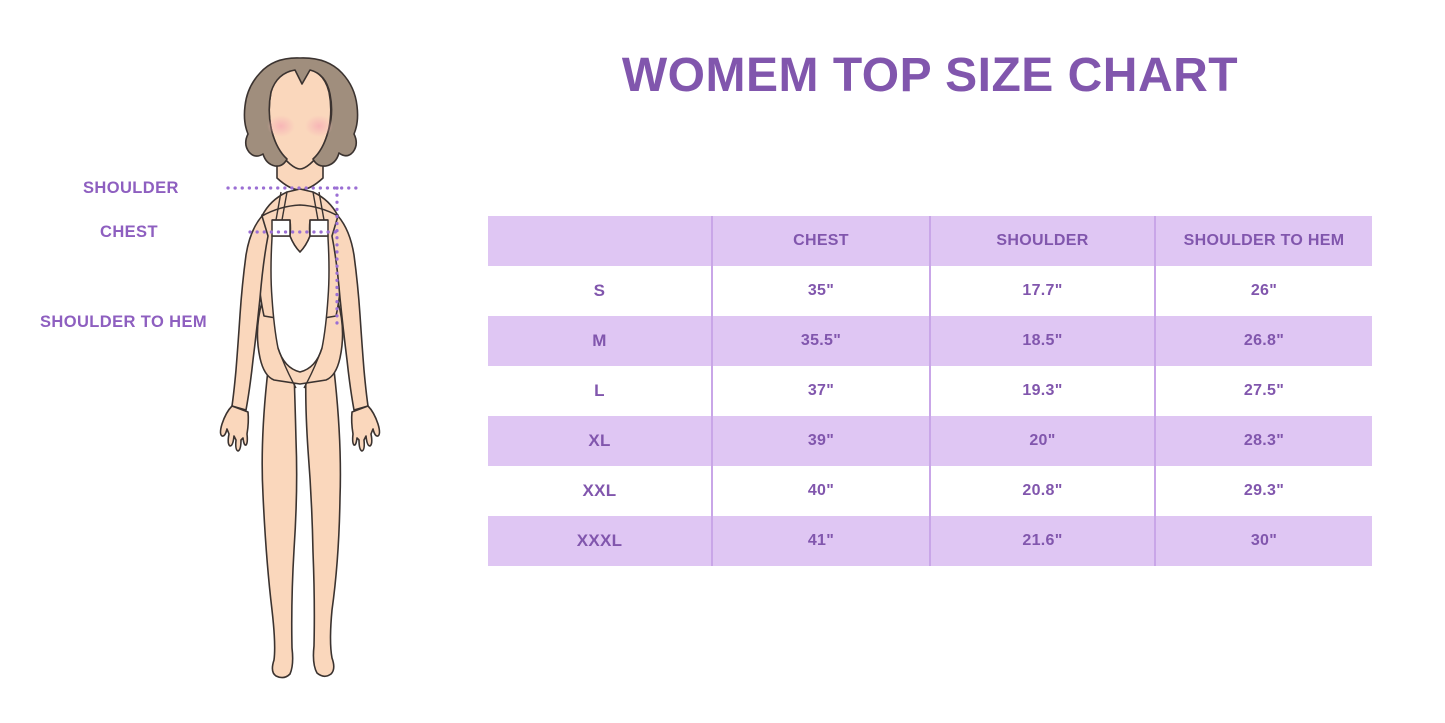  I want to click on right-arm, so click(350, 313).